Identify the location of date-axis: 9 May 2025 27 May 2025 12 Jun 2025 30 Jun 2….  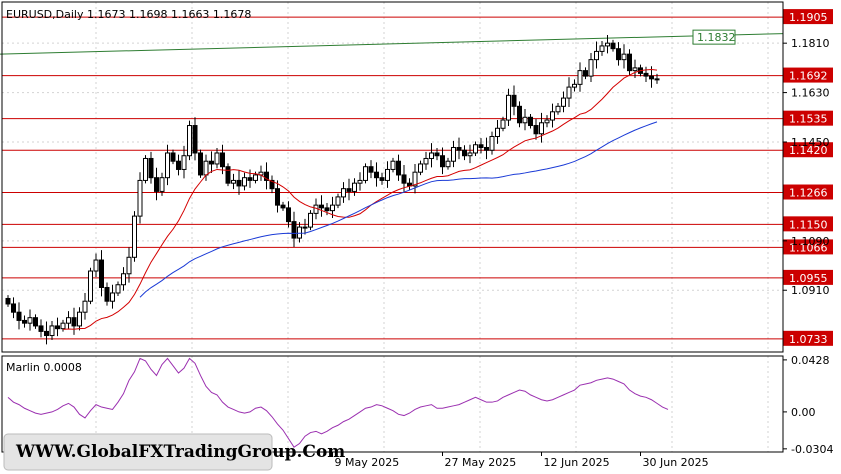
(520, 460).